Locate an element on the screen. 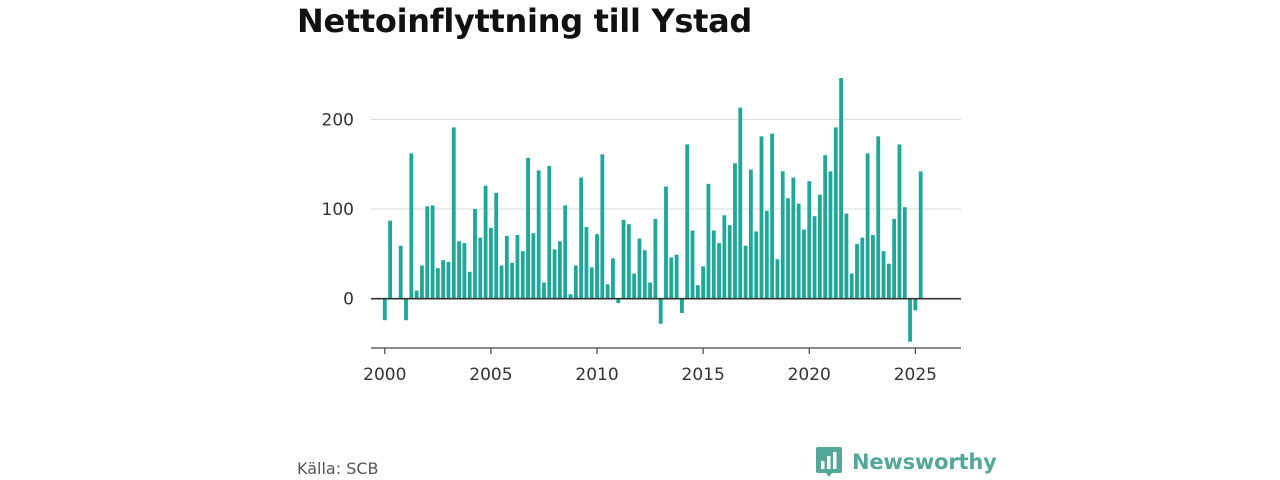 The width and height of the screenshot is (1280, 480). bar-2010-Q4 is located at coordinates (613, 278).